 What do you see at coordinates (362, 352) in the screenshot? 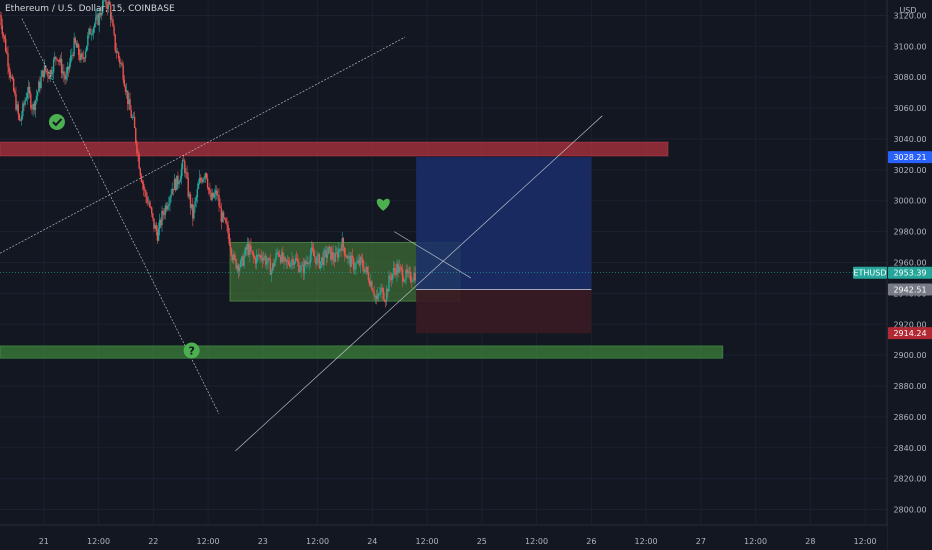
I see `support-zone` at bounding box center [362, 352].